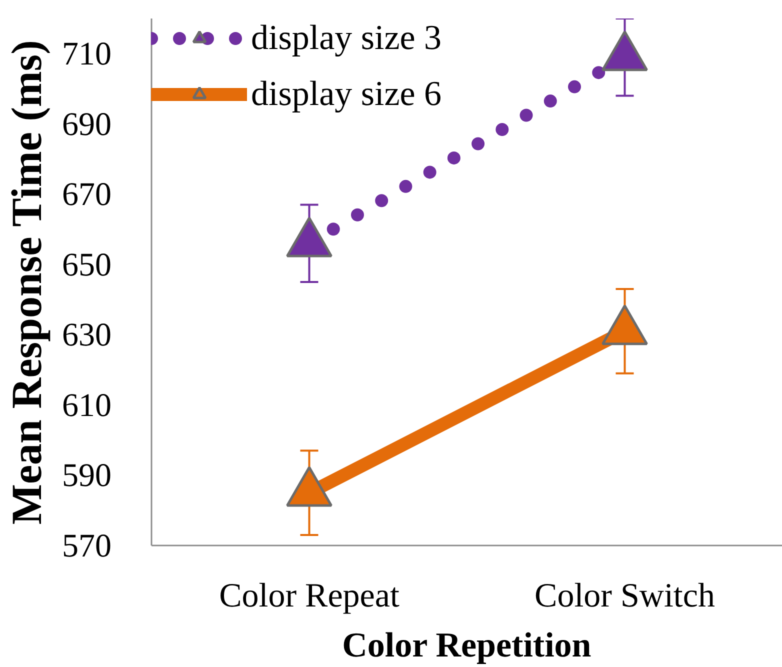 This screenshot has height=667, width=782. I want to click on legend-label: display size 6, so click(346, 94).